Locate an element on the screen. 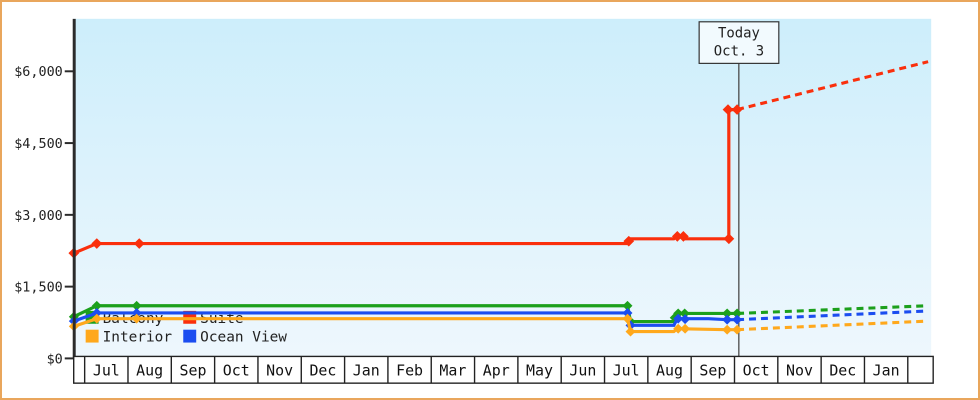  legend-item: Ocean View is located at coordinates (235, 338).